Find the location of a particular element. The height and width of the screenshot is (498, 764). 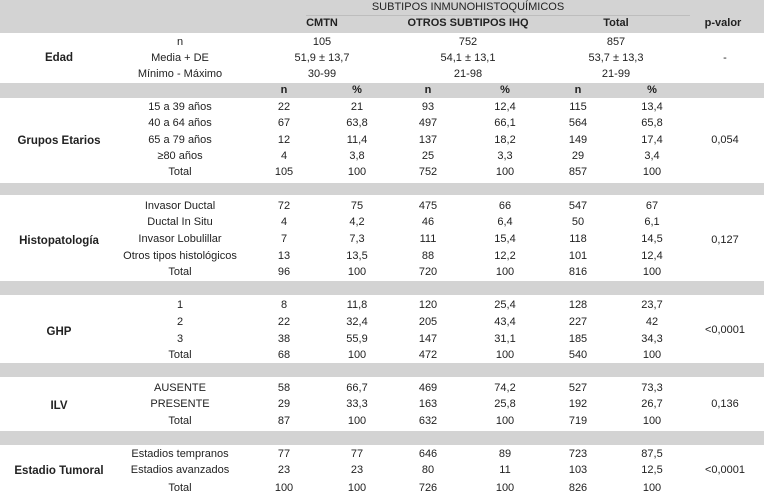

table-cell: 46 is located at coordinates (428, 222).